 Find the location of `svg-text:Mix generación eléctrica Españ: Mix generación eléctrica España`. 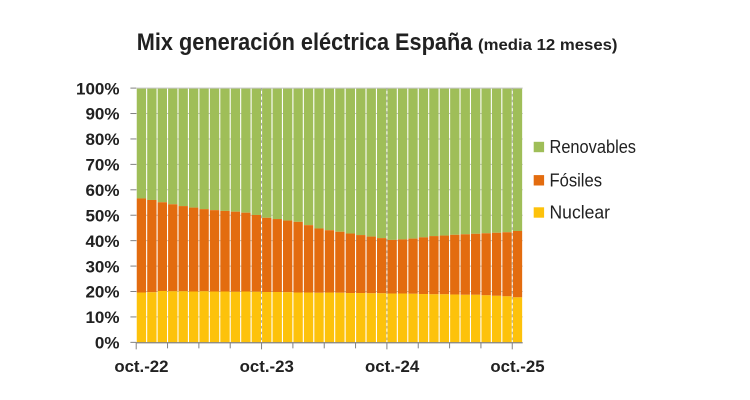

svg-text:Mix generación eléctrica Españ: Mix generación eléctrica España is located at coordinates (305, 42).